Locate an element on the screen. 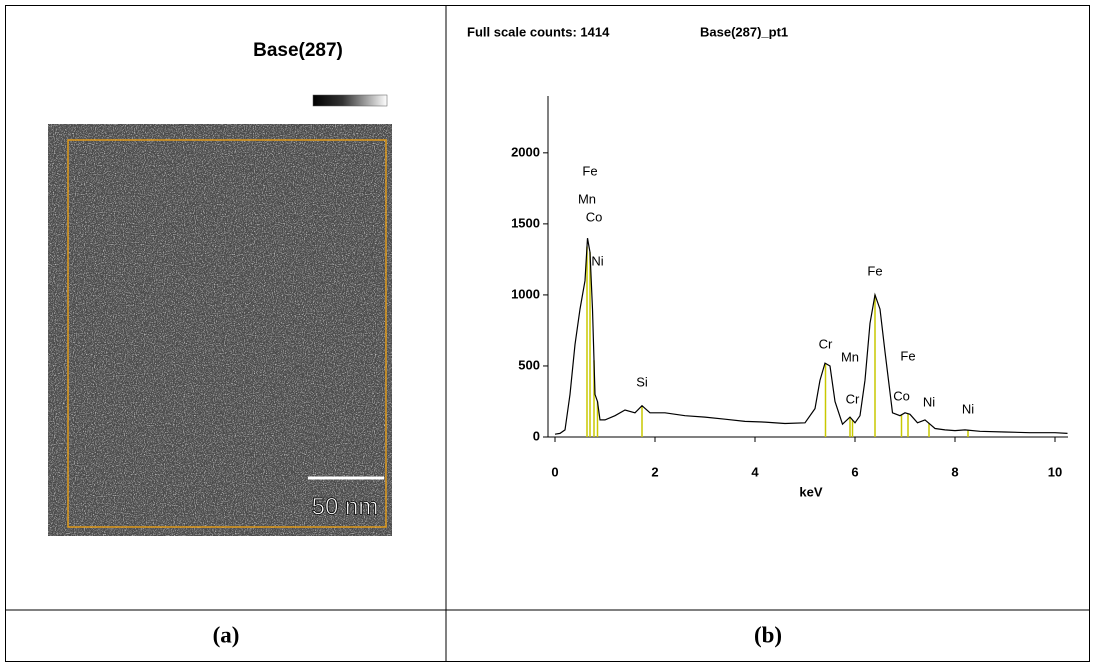 Image resolution: width=1094 pixels, height=666 pixels. x-tick-label: 0 is located at coordinates (554, 471).